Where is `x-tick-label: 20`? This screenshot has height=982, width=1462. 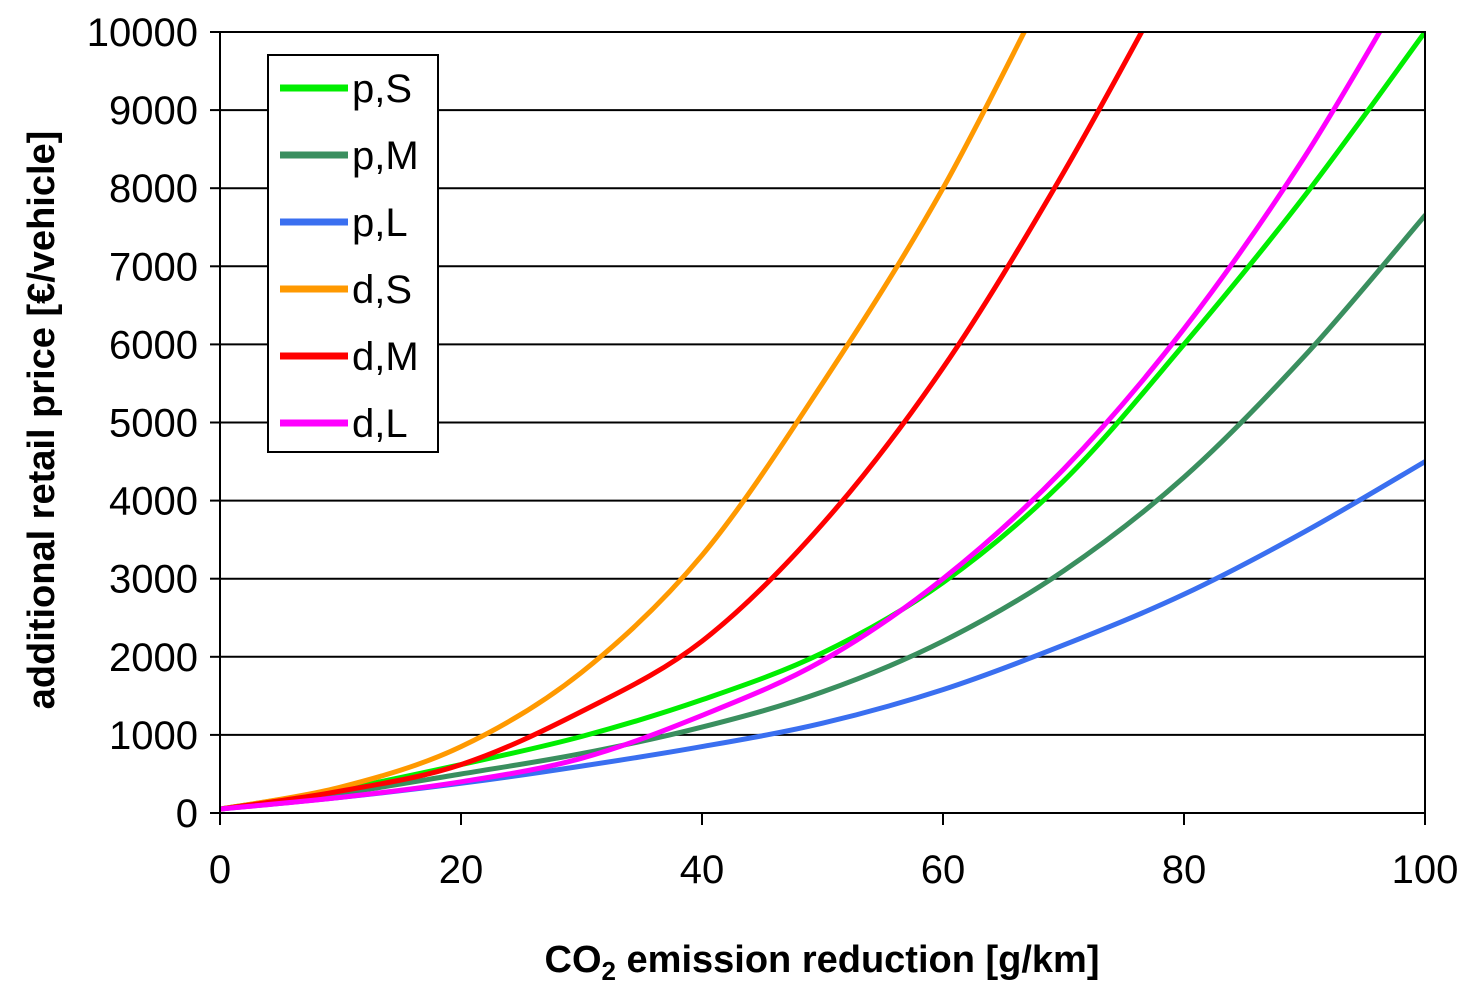
x-tick-label: 20 is located at coordinates (461, 870).